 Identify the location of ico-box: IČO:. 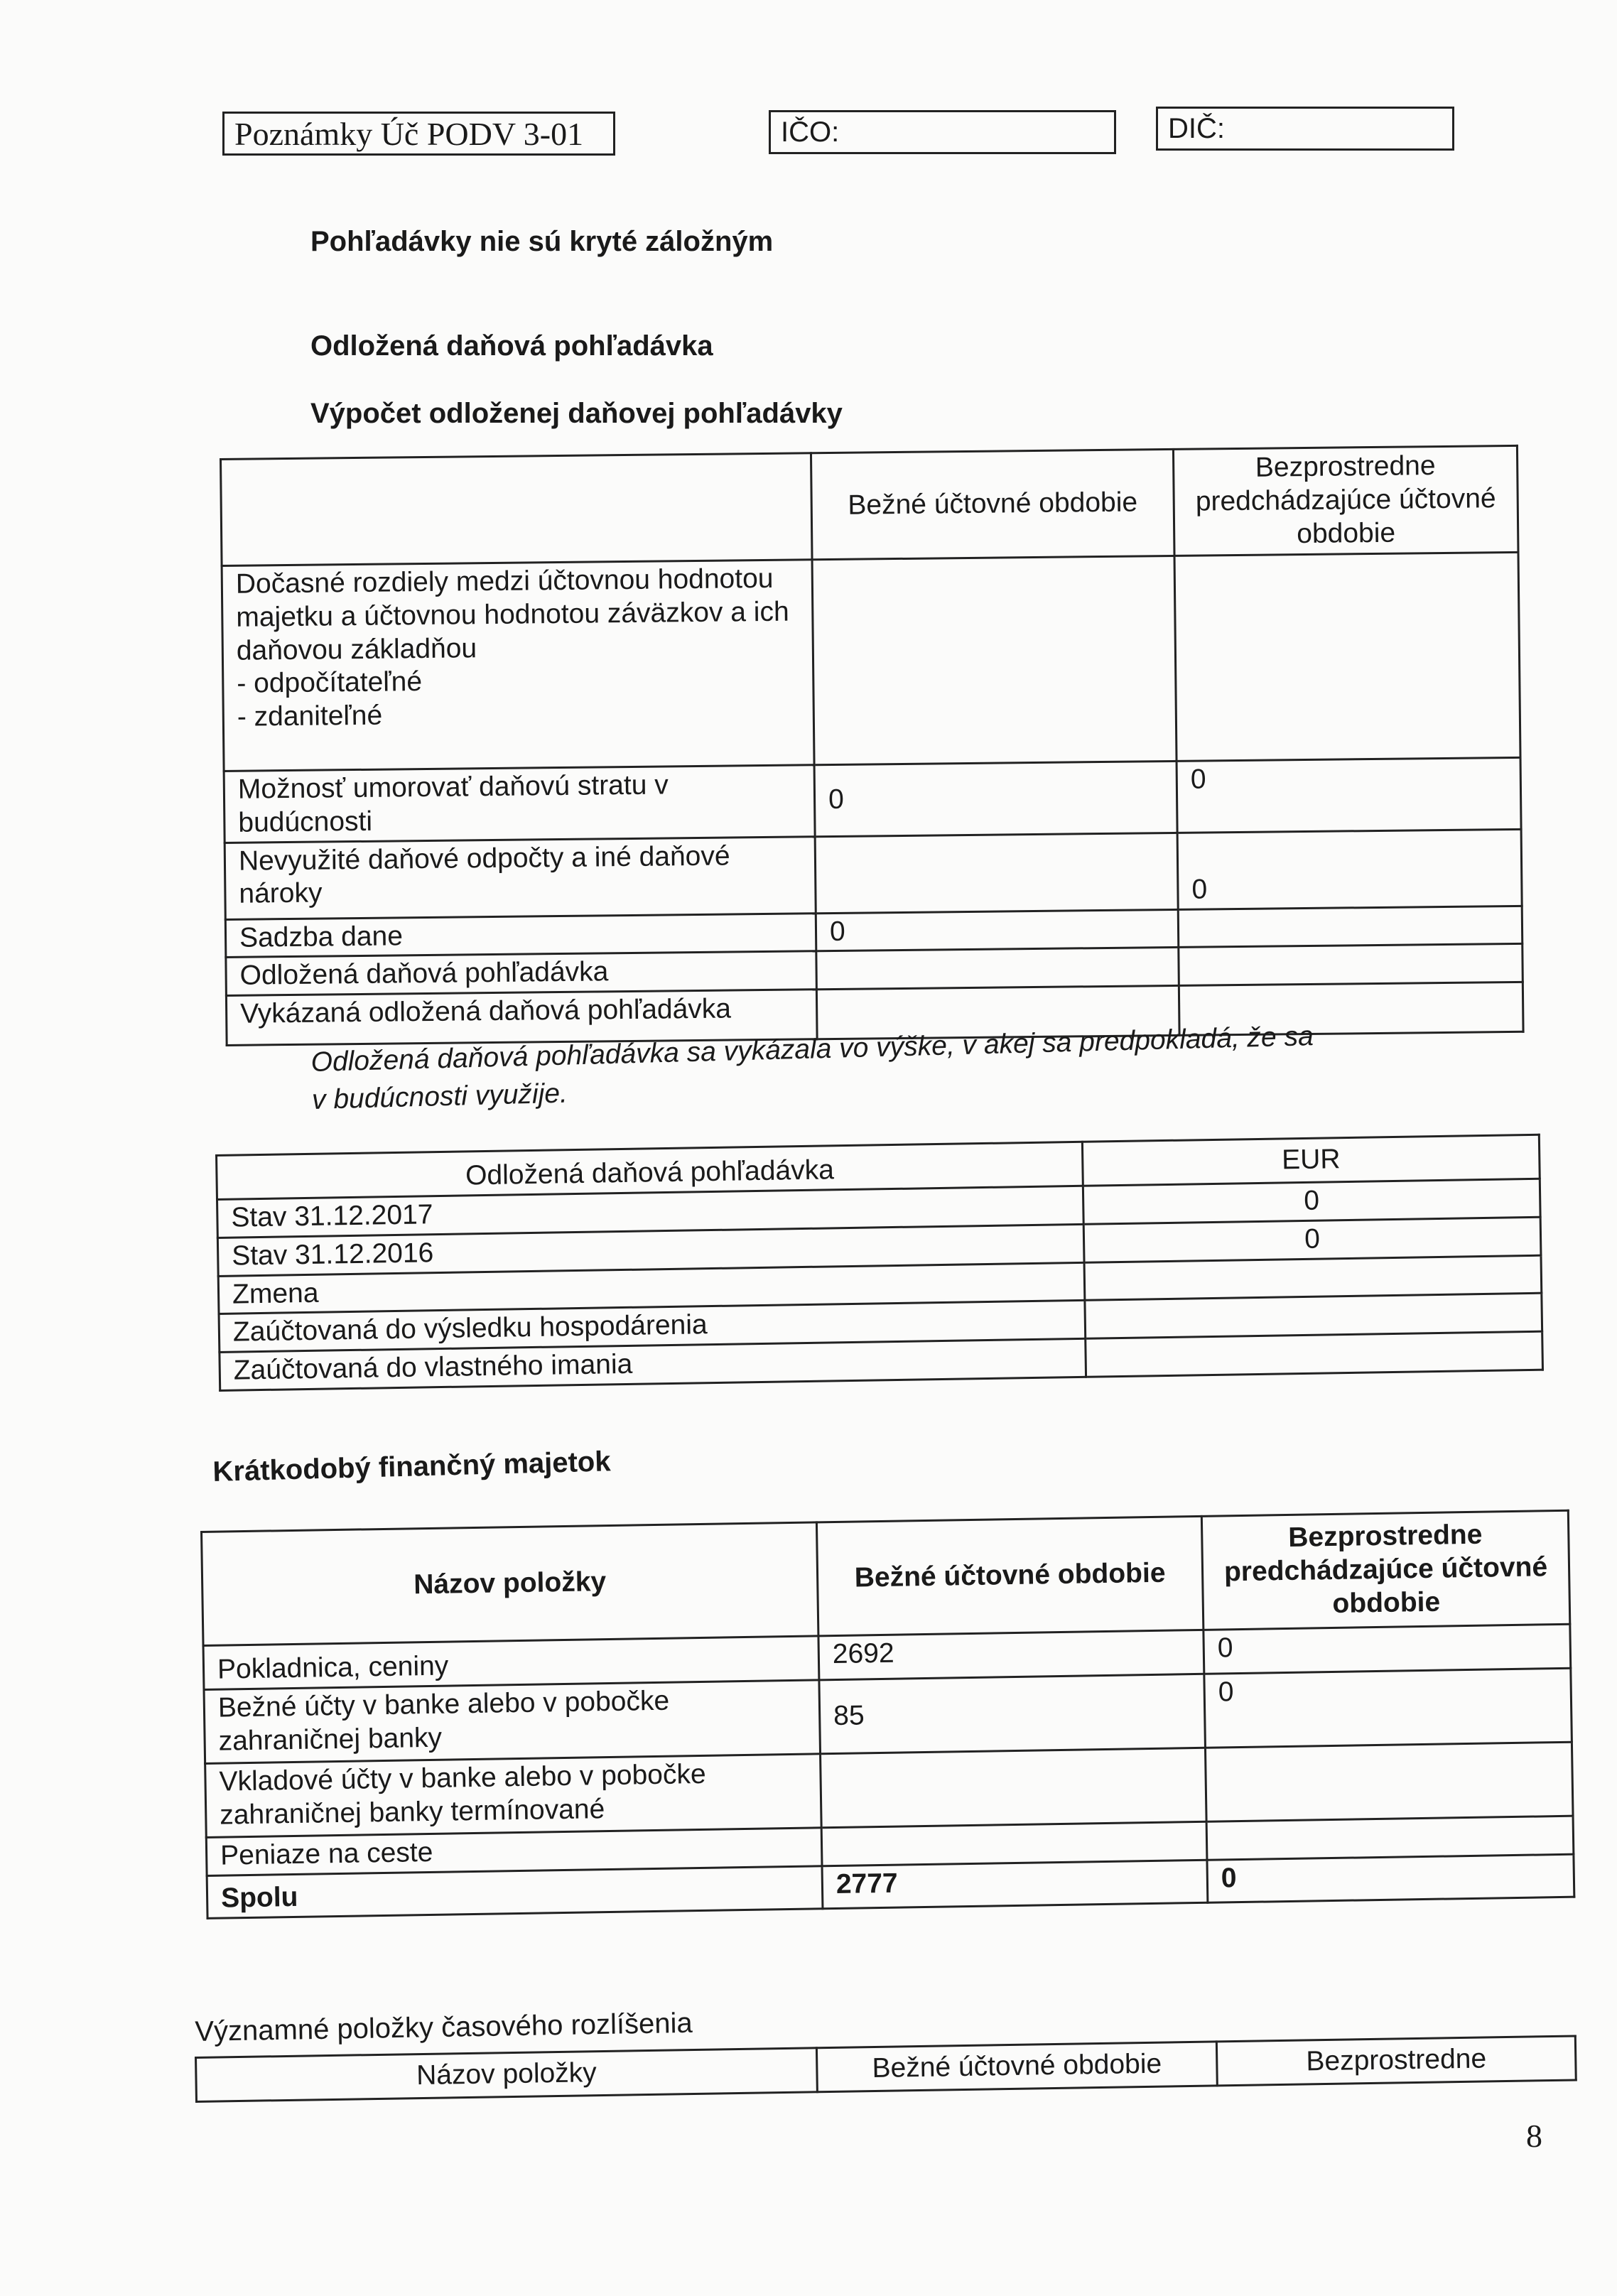
(942, 132).